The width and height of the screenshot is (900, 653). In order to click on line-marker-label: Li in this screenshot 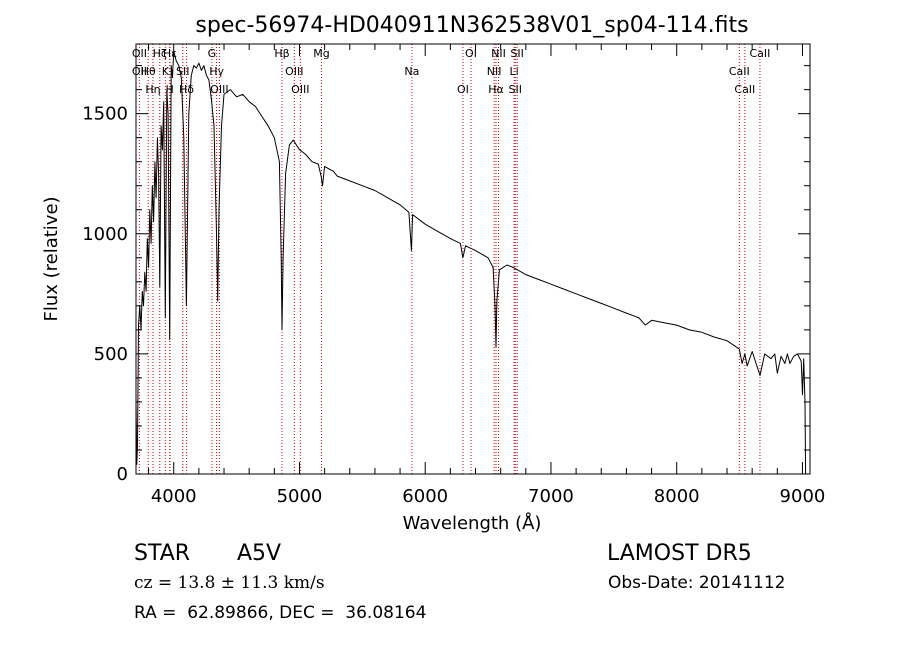, I will do `click(514, 71)`.